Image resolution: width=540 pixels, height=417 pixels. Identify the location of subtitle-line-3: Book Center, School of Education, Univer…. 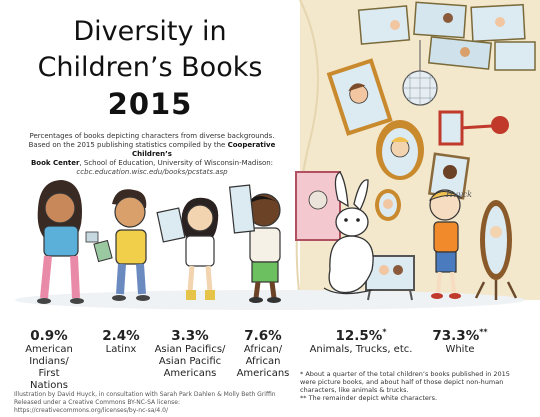
(152, 163).